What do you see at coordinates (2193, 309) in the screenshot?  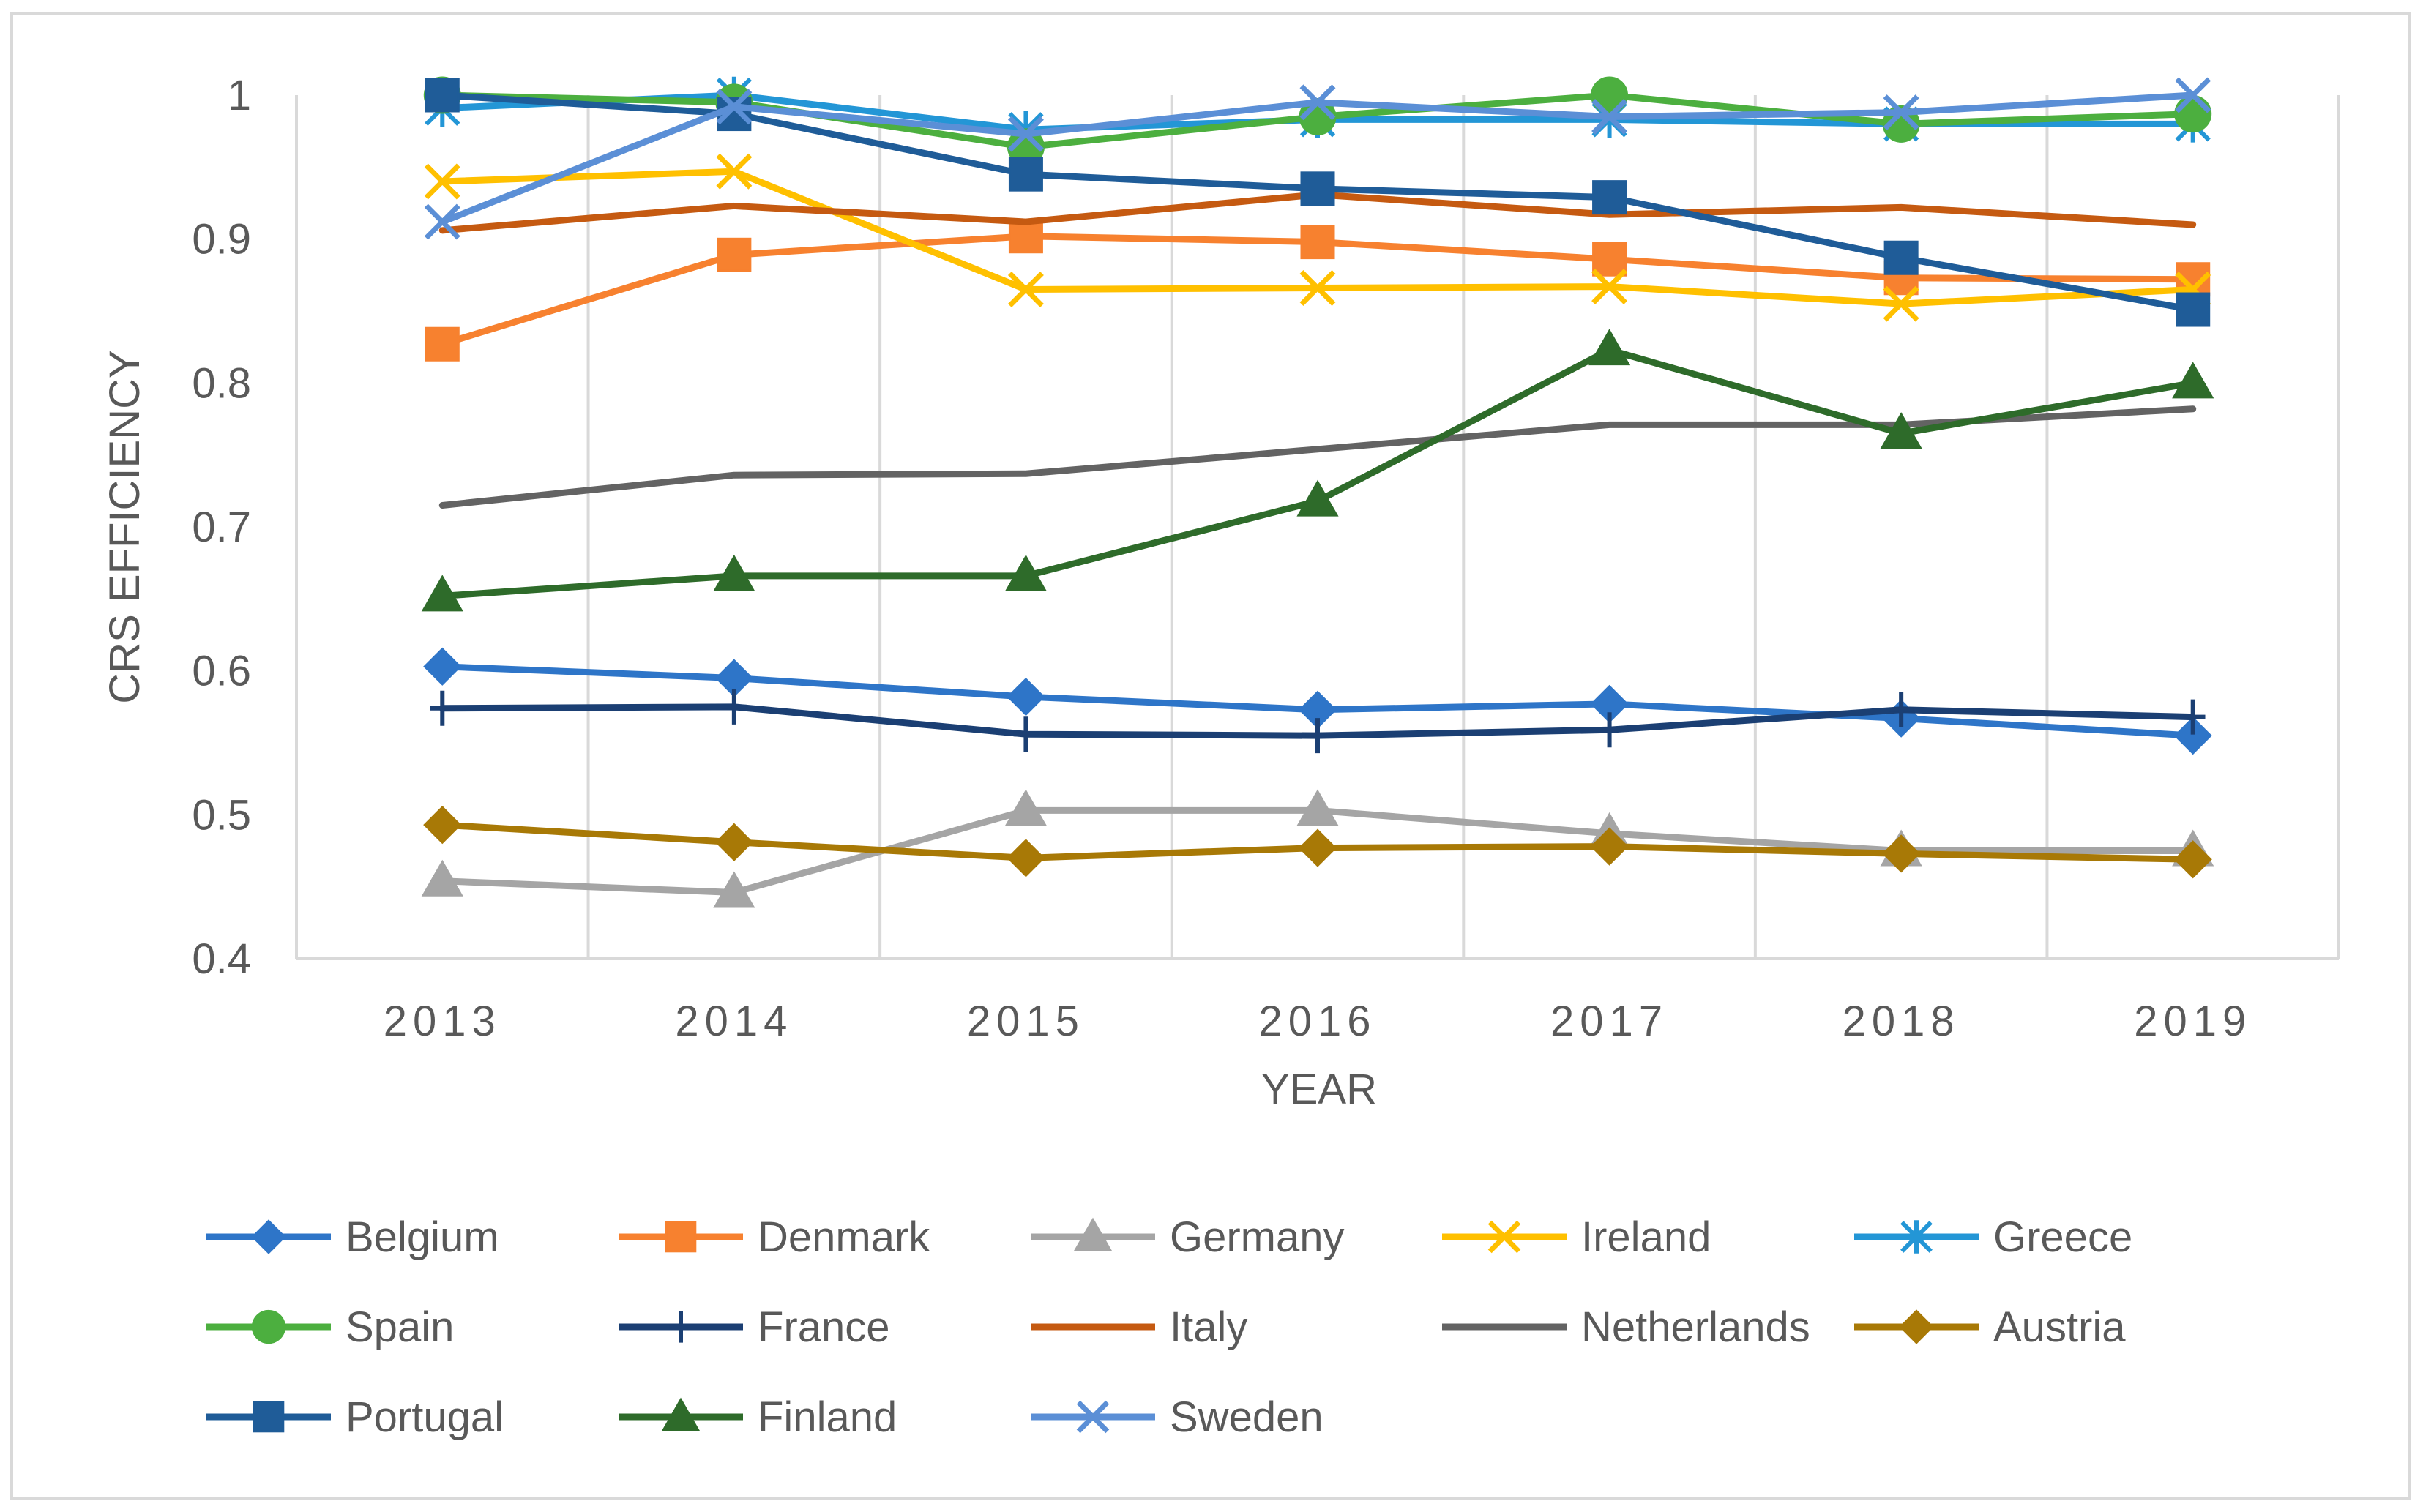 I see `data-point-portugal-2019` at bounding box center [2193, 309].